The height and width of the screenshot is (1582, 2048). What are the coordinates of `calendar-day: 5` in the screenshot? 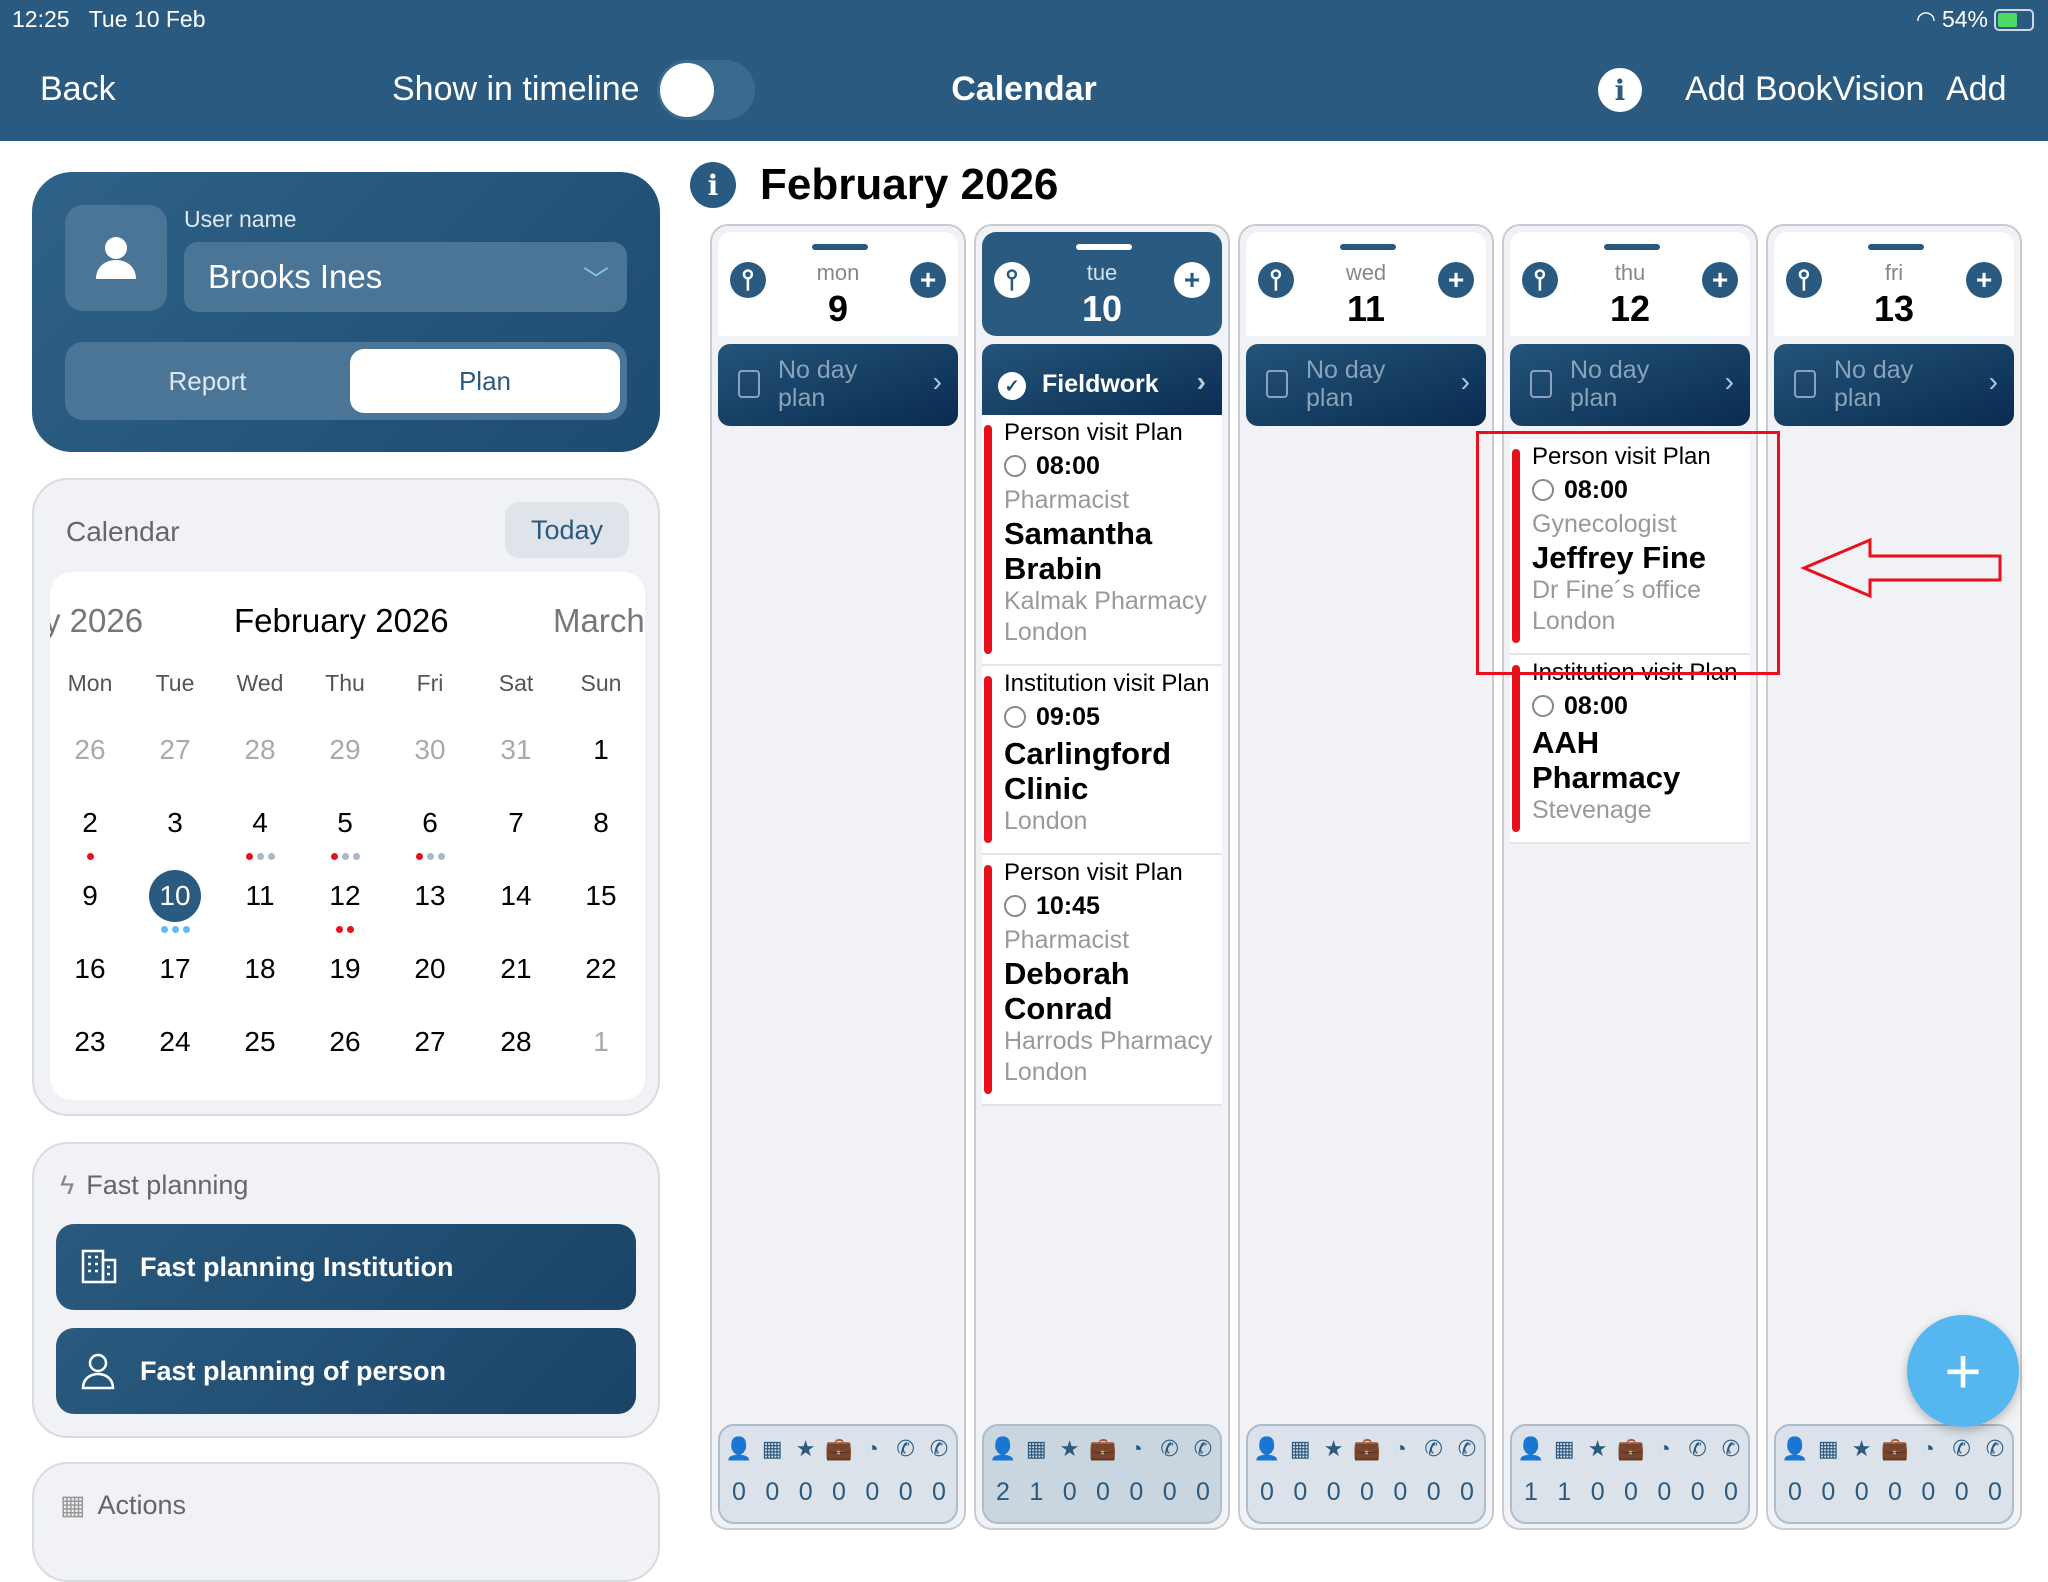 It's located at (345, 823).